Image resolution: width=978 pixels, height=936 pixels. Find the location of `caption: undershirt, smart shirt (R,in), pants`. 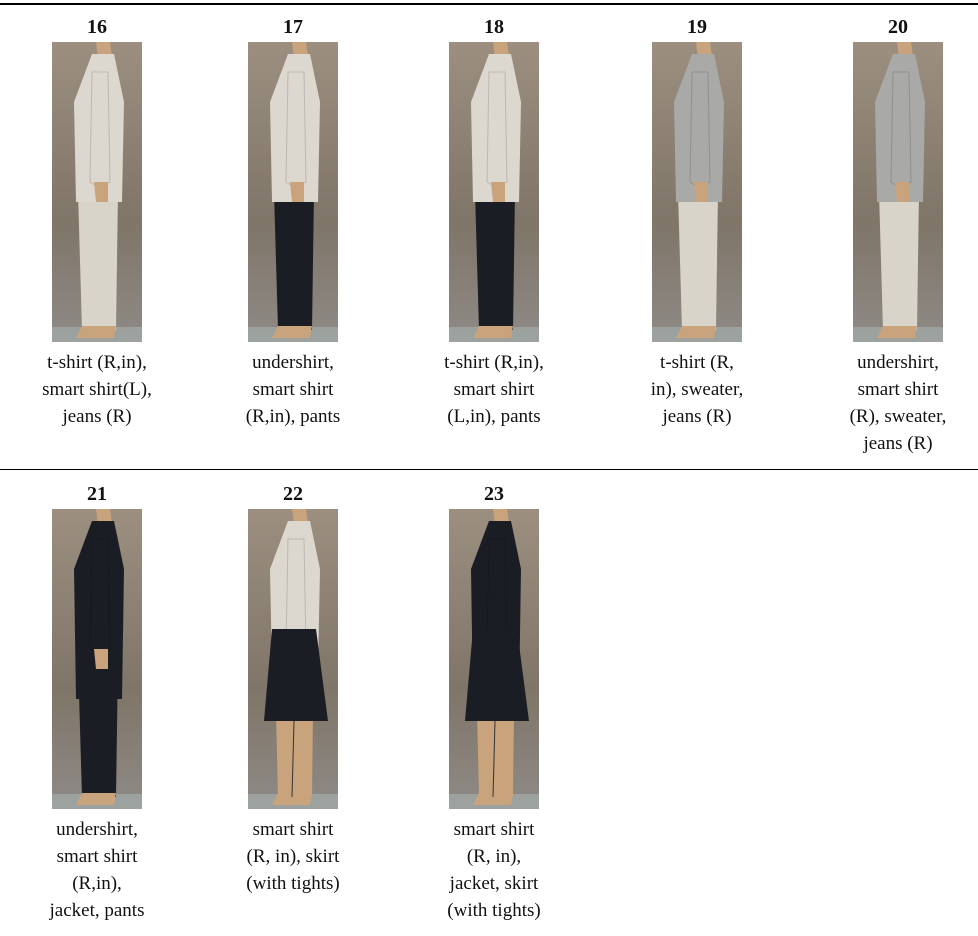

caption: undershirt, smart shirt (R,in), pants is located at coordinates (293, 389).